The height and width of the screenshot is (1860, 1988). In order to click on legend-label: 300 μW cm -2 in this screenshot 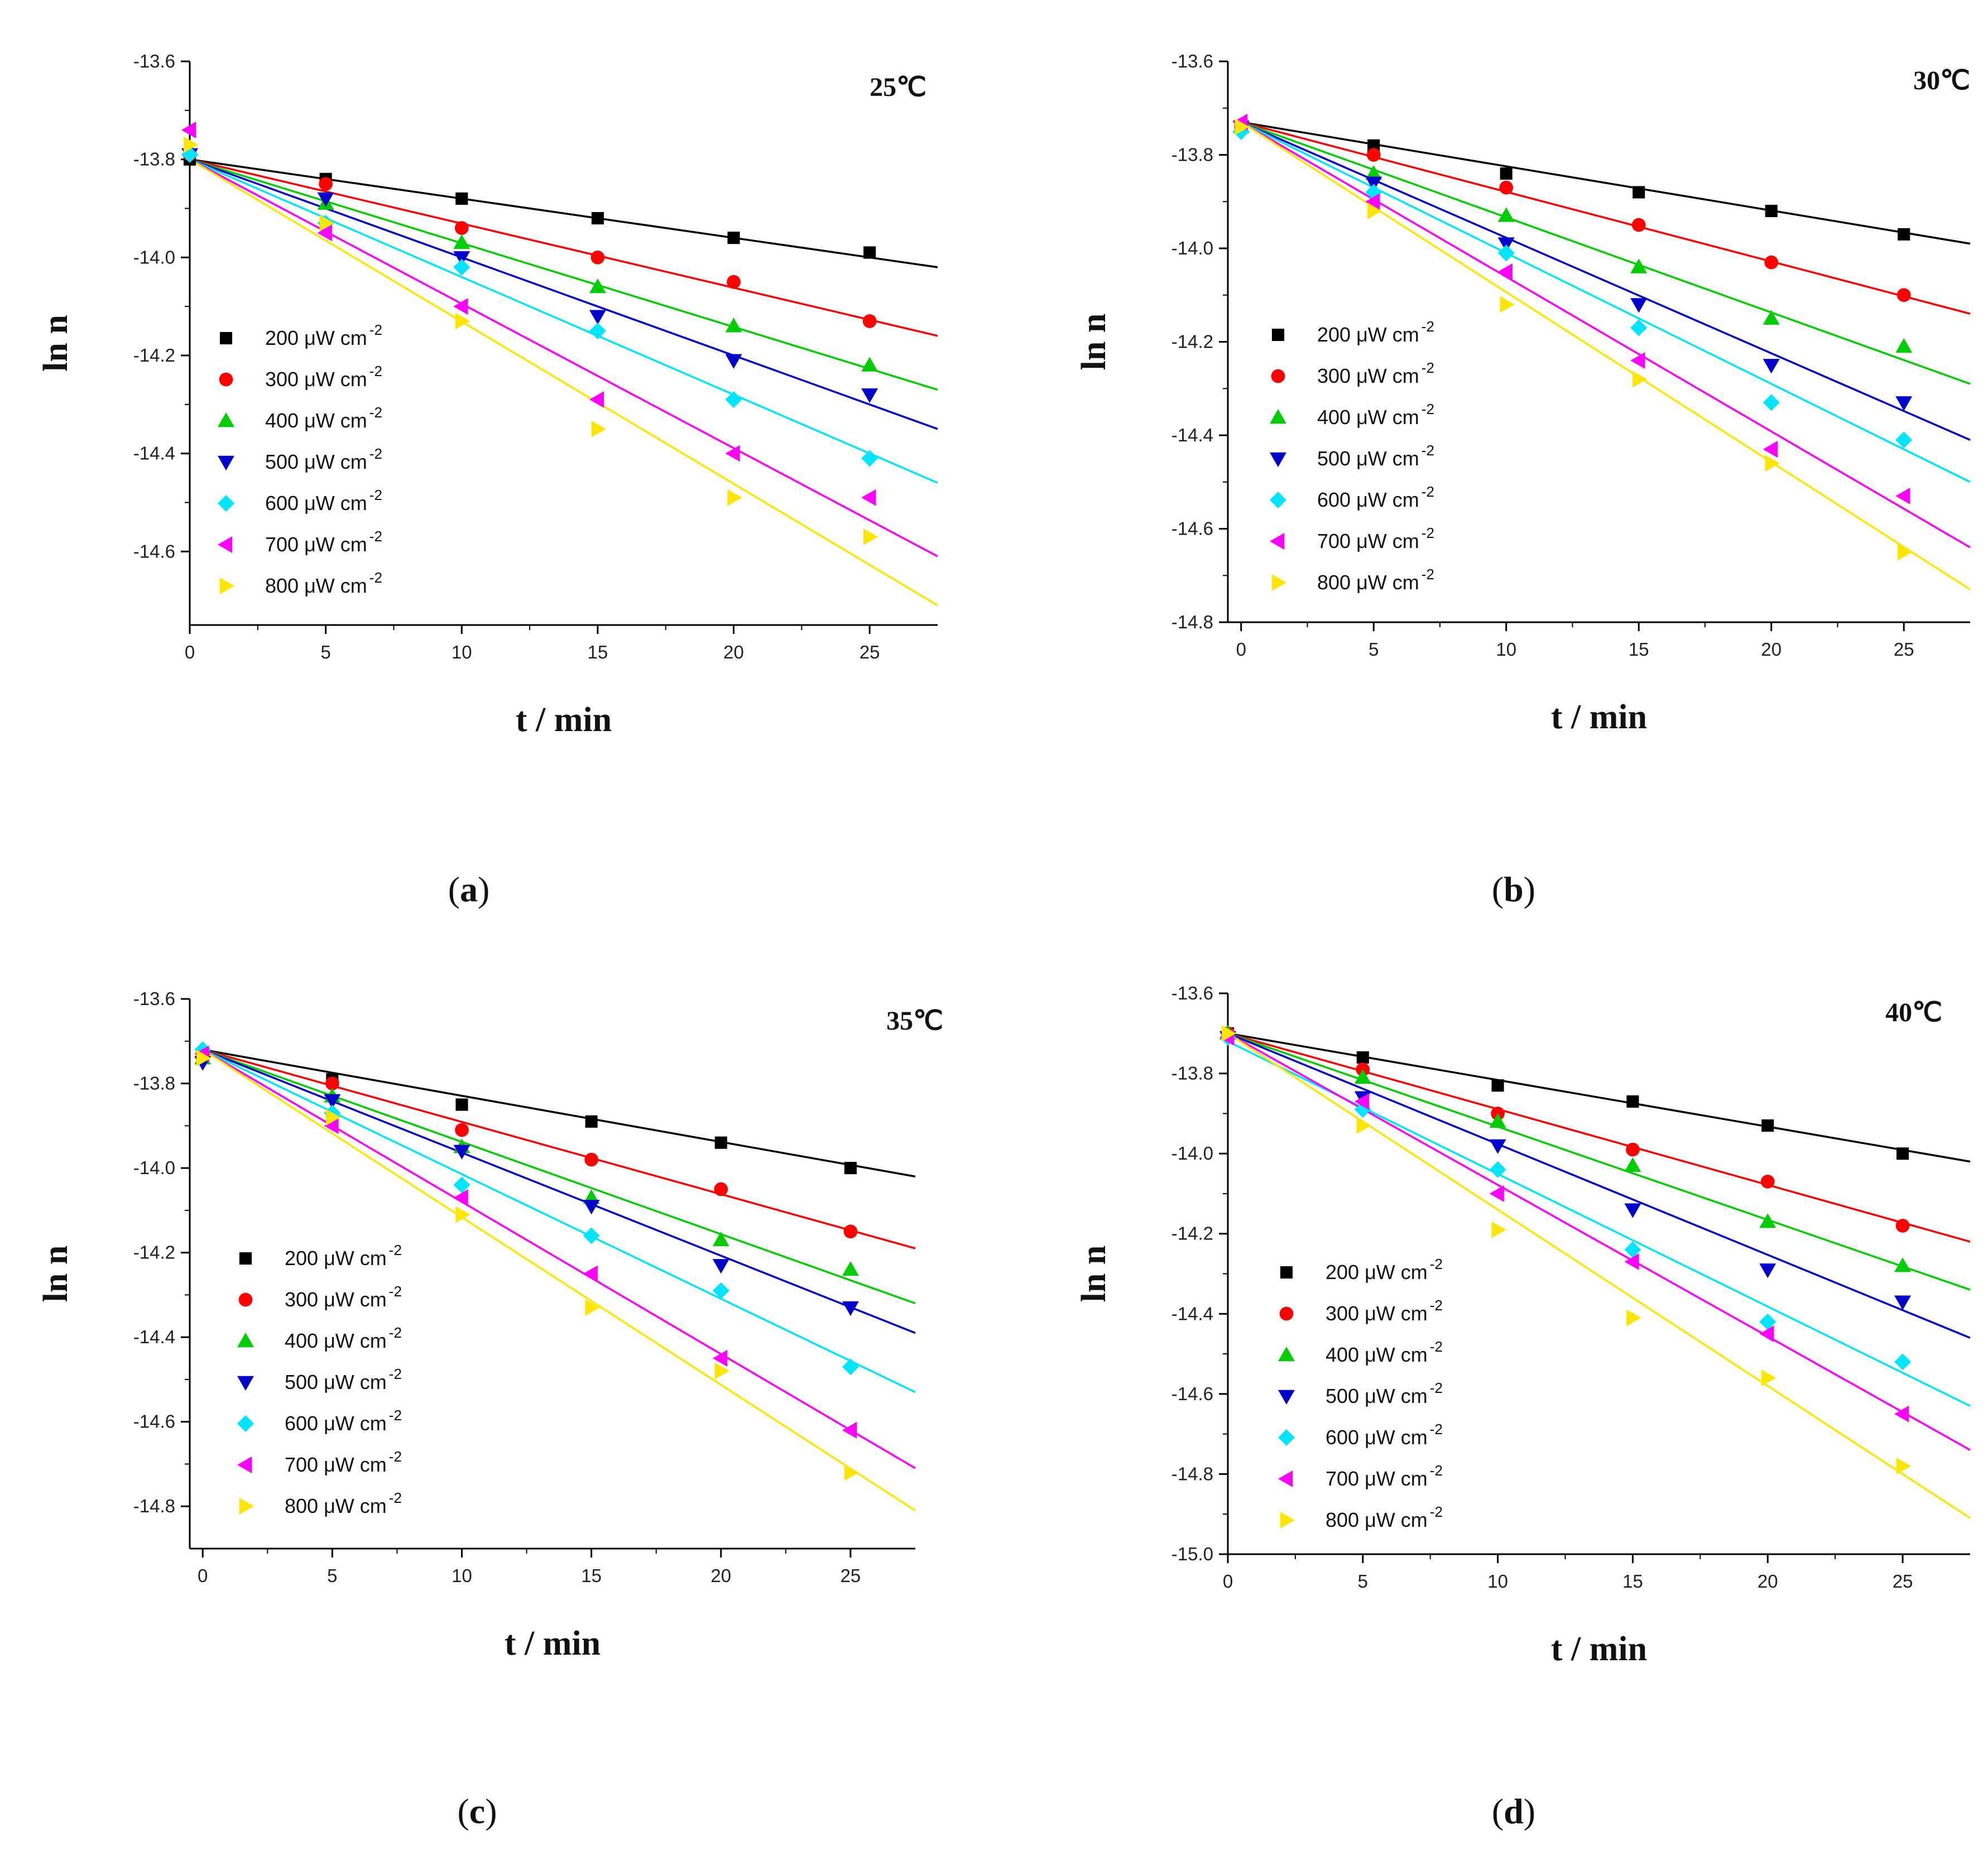, I will do `click(1385, 1311)`.